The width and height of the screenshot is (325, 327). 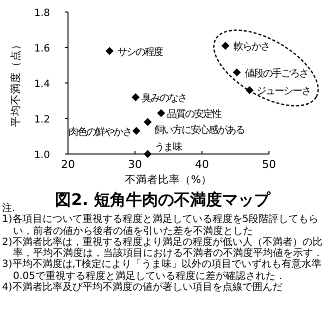 What do you see at coordinates (168, 147) in the screenshot?
I see `annotation: うま味` at bounding box center [168, 147].